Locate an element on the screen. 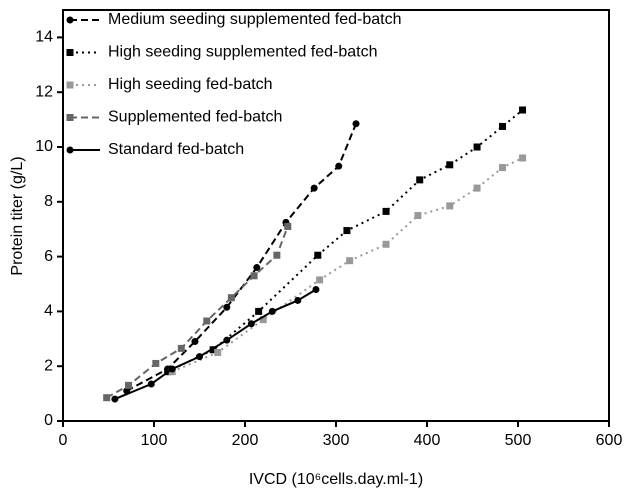 The width and height of the screenshot is (625, 496). y-tick-label: 0 is located at coordinates (48, 420).